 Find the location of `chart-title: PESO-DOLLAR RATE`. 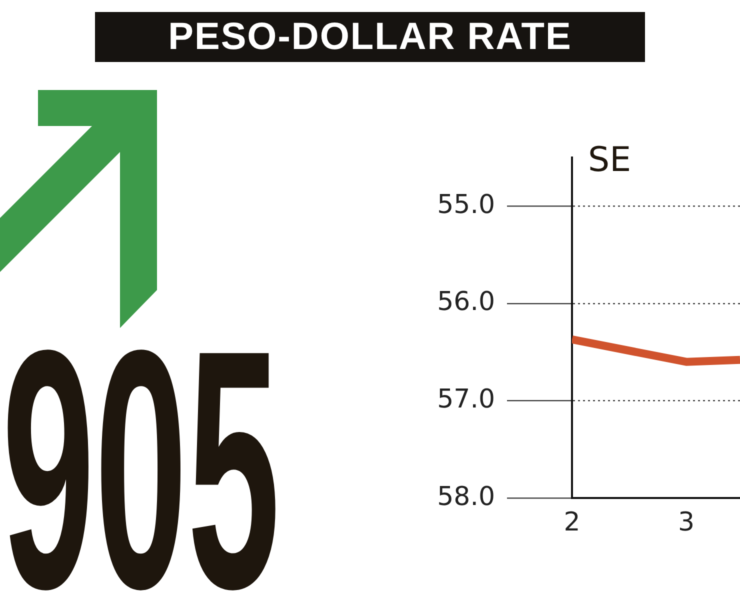

chart-title: PESO-DOLLAR RATE is located at coordinates (370, 37).